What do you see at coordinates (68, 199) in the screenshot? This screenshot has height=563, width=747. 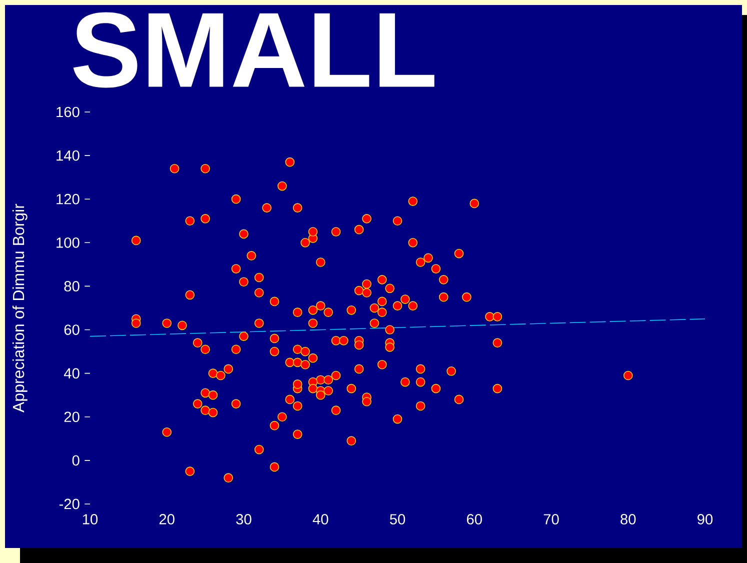 I see `y-tick-label: 120` at bounding box center [68, 199].